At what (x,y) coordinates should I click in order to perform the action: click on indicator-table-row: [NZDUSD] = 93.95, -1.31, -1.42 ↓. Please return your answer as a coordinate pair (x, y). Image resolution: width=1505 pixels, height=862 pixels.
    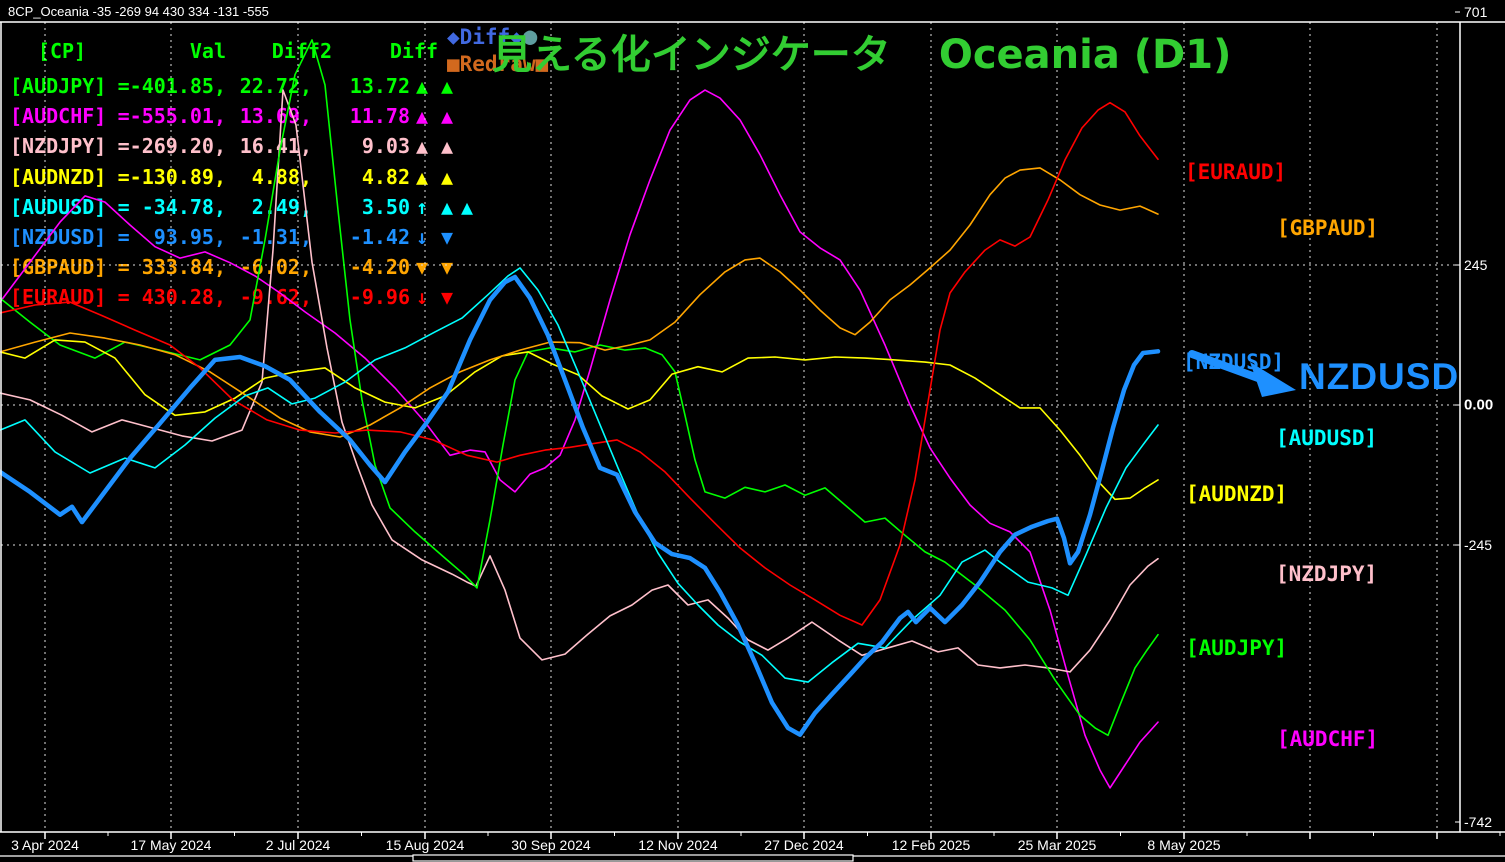
    Looking at the image, I should click on (219, 237).